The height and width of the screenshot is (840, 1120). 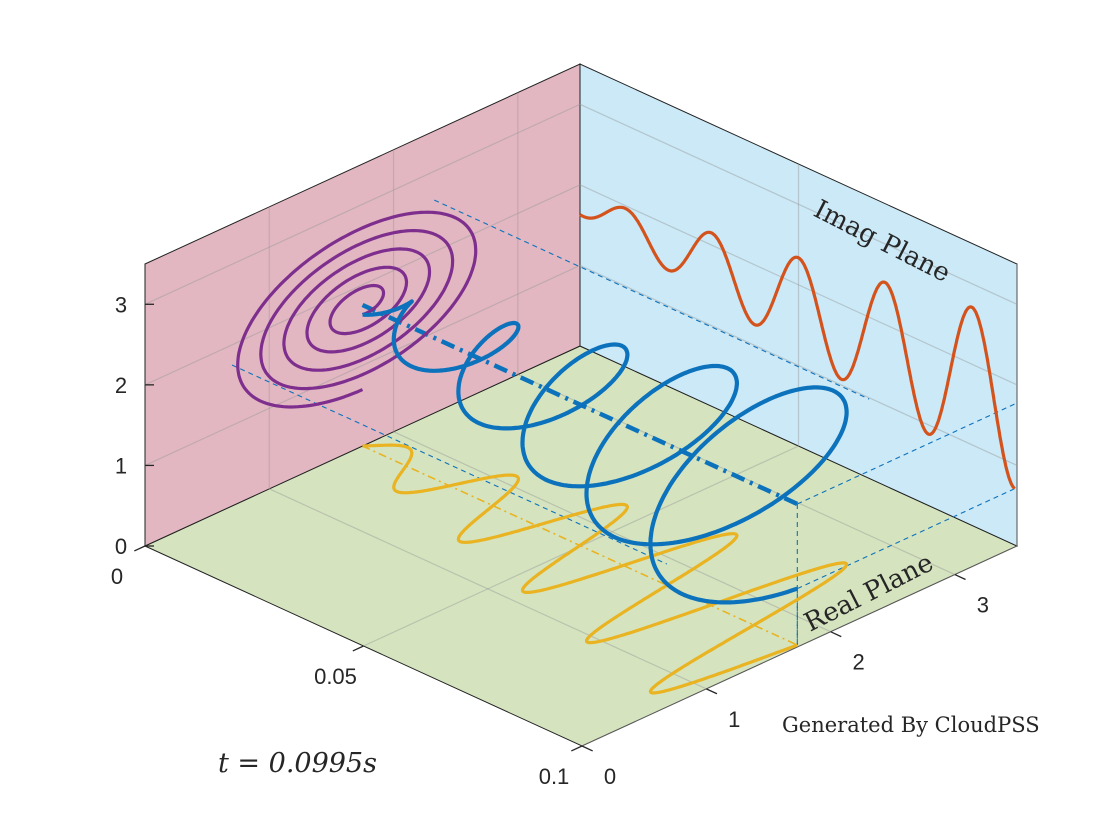 What do you see at coordinates (121, 546) in the screenshot?
I see `imag-tick-label: 0` at bounding box center [121, 546].